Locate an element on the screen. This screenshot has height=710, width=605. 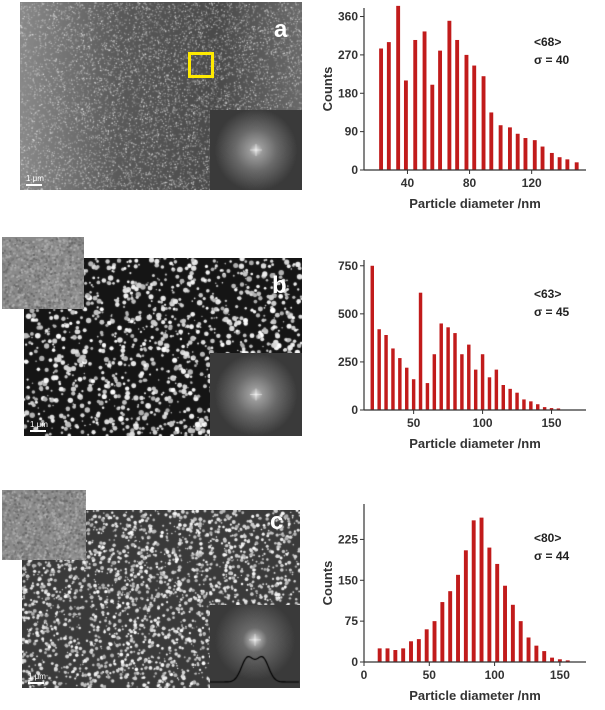
sigma-annotation: σ = 45 is located at coordinates (552, 312).